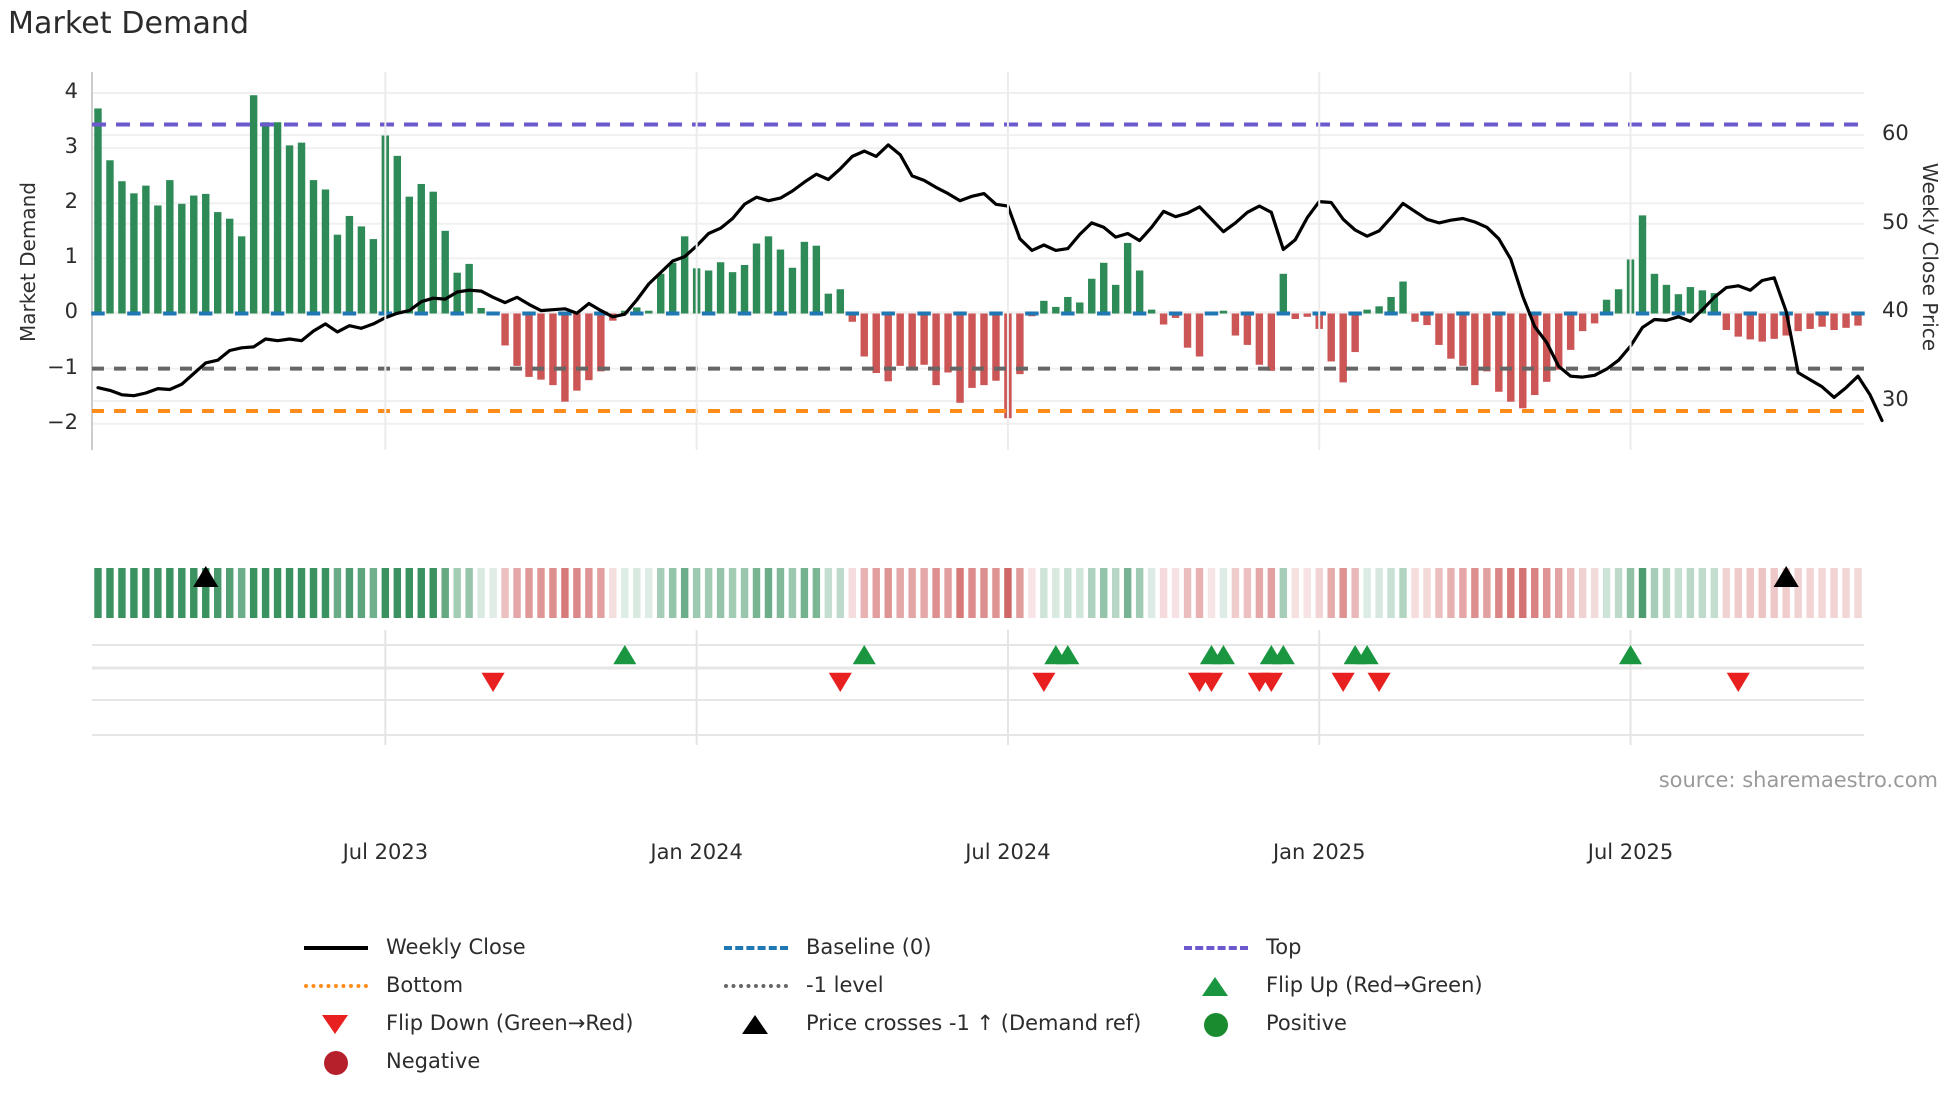 This screenshot has height=1102, width=1960. What do you see at coordinates (1216, 1025) in the screenshot?
I see `legend-circle-icon` at bounding box center [1216, 1025].